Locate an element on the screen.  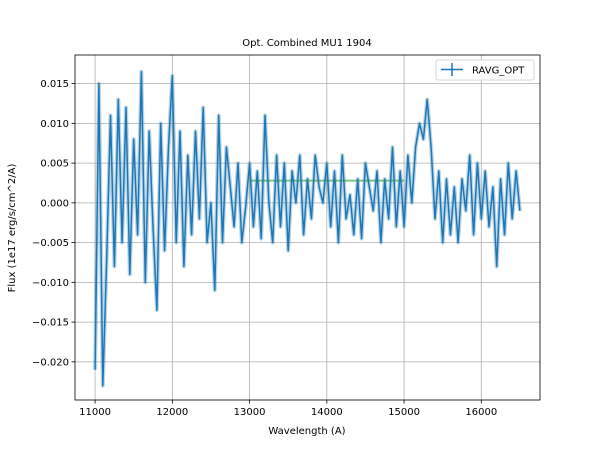
legend-box is located at coordinates (485, 70).